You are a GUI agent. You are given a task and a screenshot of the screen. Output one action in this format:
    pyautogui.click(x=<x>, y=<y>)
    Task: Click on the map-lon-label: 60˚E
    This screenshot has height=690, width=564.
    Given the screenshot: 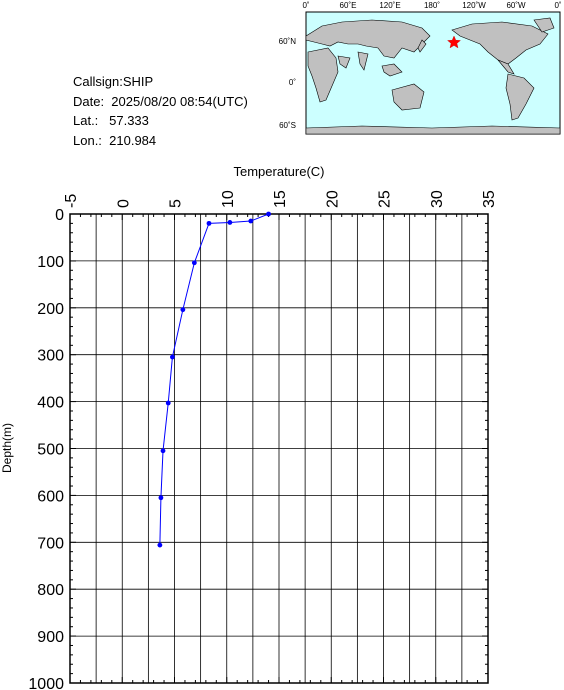 What is the action you would take?
    pyautogui.click(x=348, y=5)
    